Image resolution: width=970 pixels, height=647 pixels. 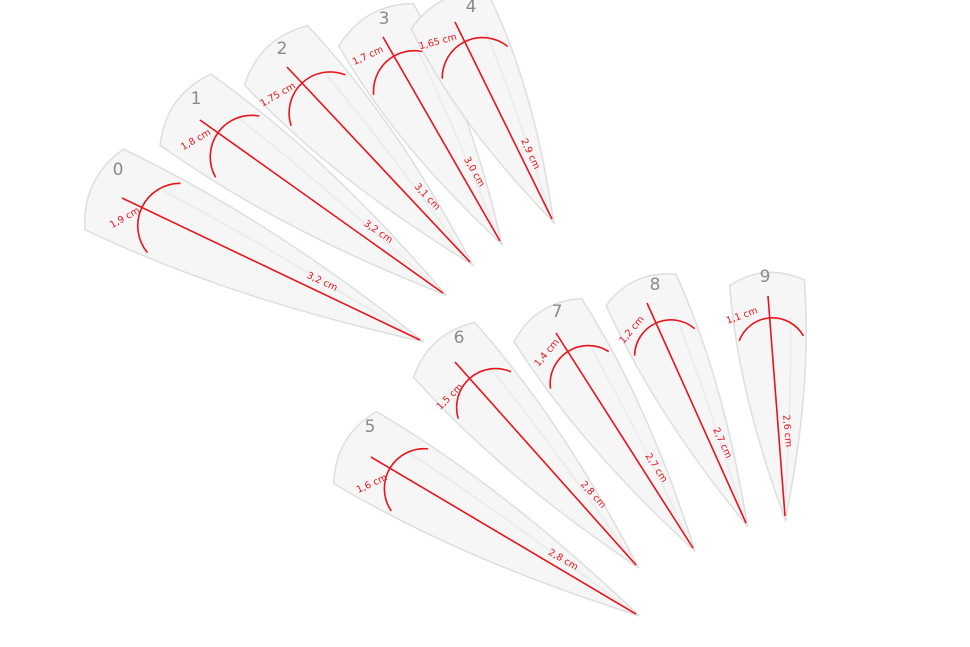 What do you see at coordinates (655, 285) in the screenshot?
I see `nail-number: 8` at bounding box center [655, 285].